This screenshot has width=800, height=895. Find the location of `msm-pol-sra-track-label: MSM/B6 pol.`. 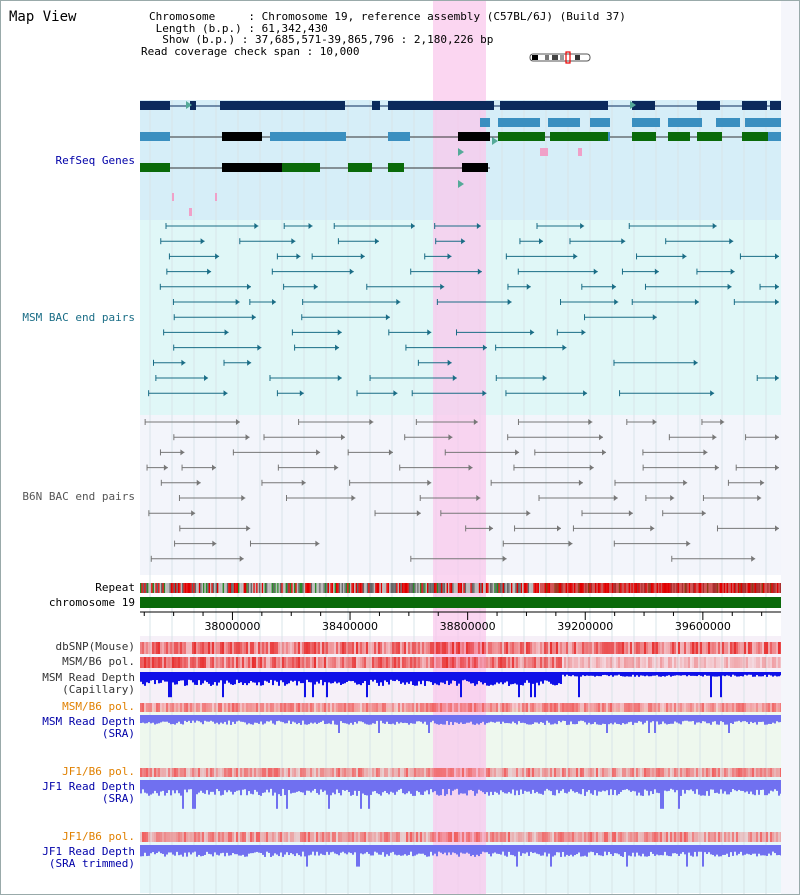

msm-pol-sra-track-label: MSM/B6 pol. is located at coordinates (98, 706).